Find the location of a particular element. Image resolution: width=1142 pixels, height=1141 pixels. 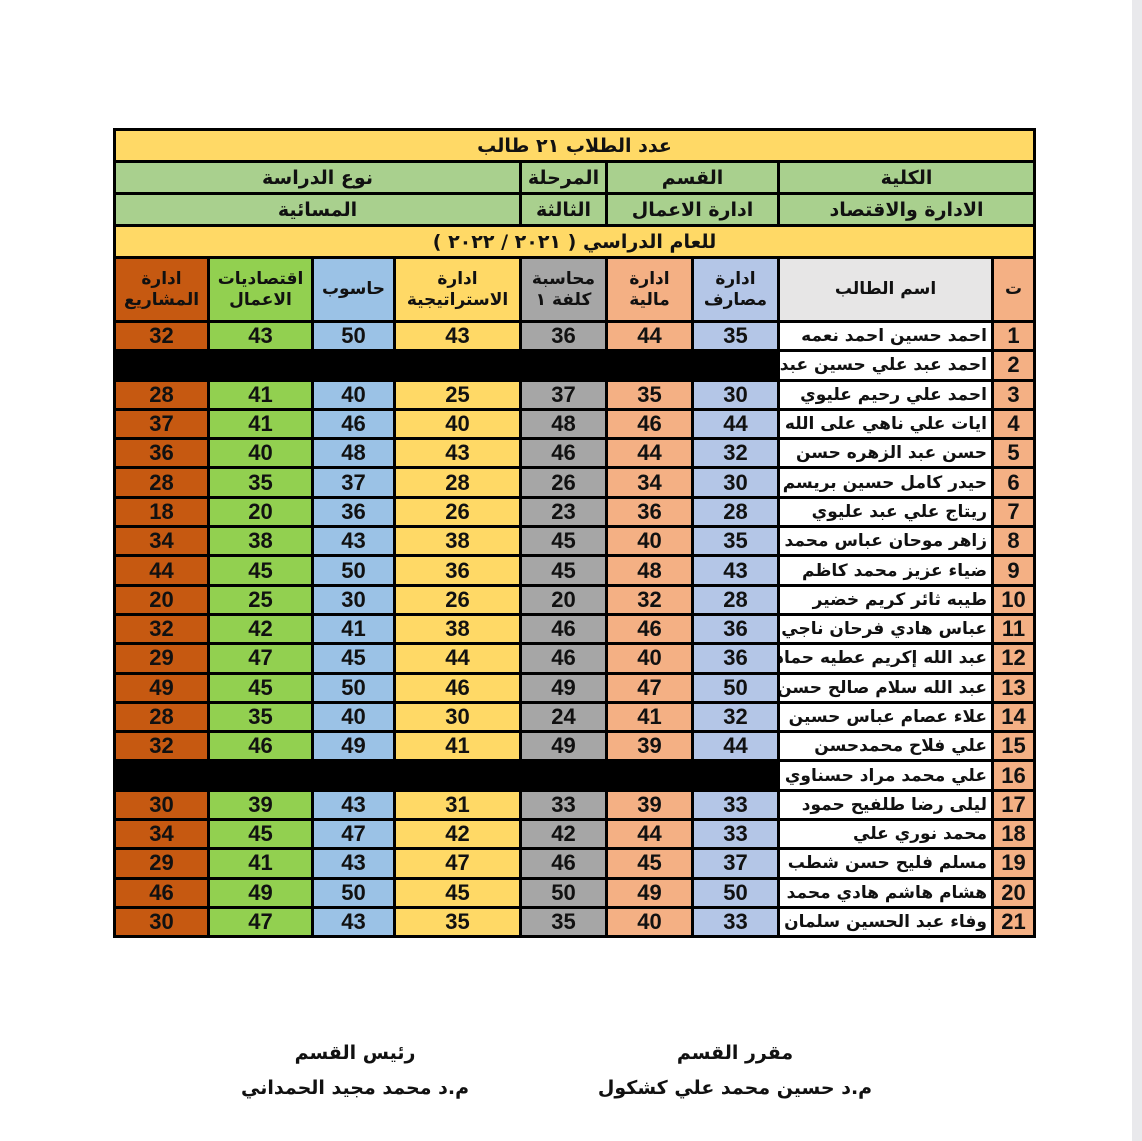

mark-banking-mgmt: 50 is located at coordinates (735, 892).